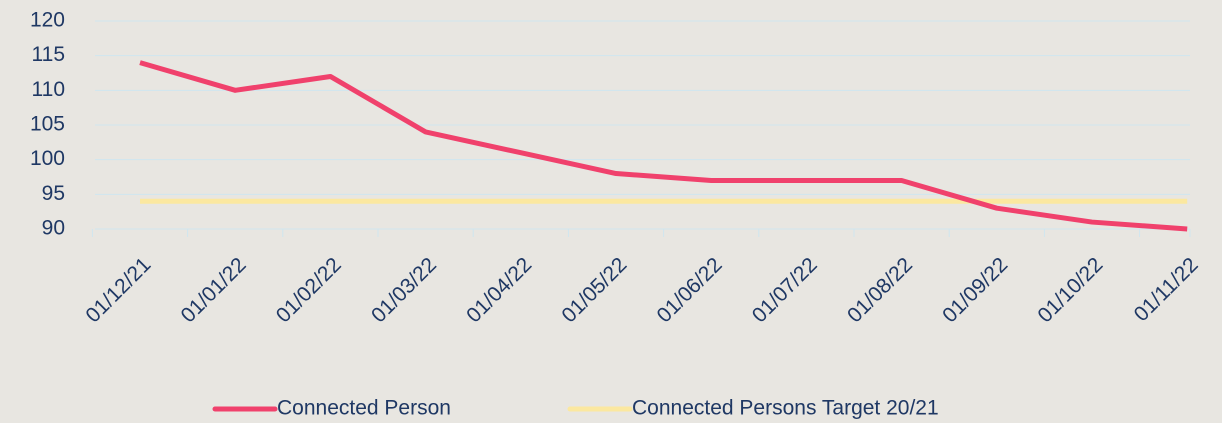  What do you see at coordinates (404, 290) in the screenshot?
I see `x-tick-label: 01/03/22` at bounding box center [404, 290].